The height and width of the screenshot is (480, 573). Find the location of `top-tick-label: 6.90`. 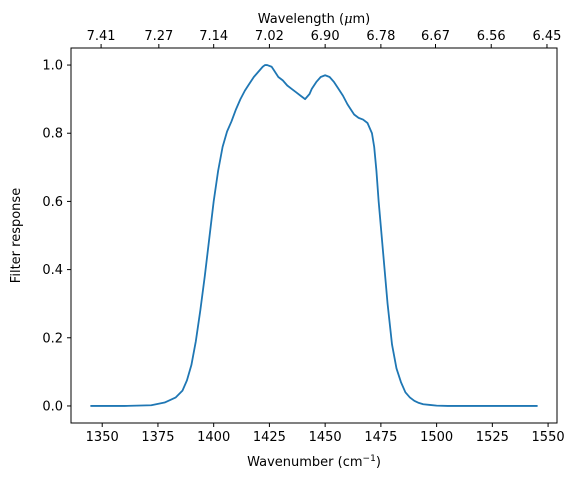

top-tick-label: 6.90 is located at coordinates (325, 36).